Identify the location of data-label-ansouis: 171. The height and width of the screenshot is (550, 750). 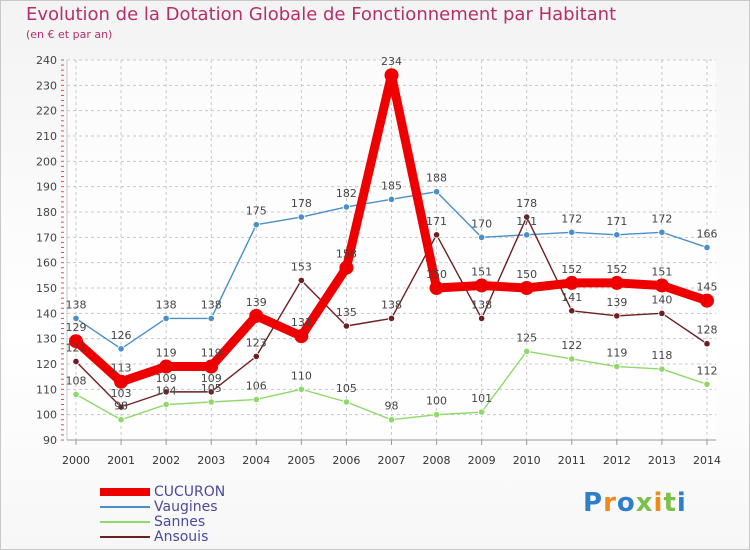
(436, 221).